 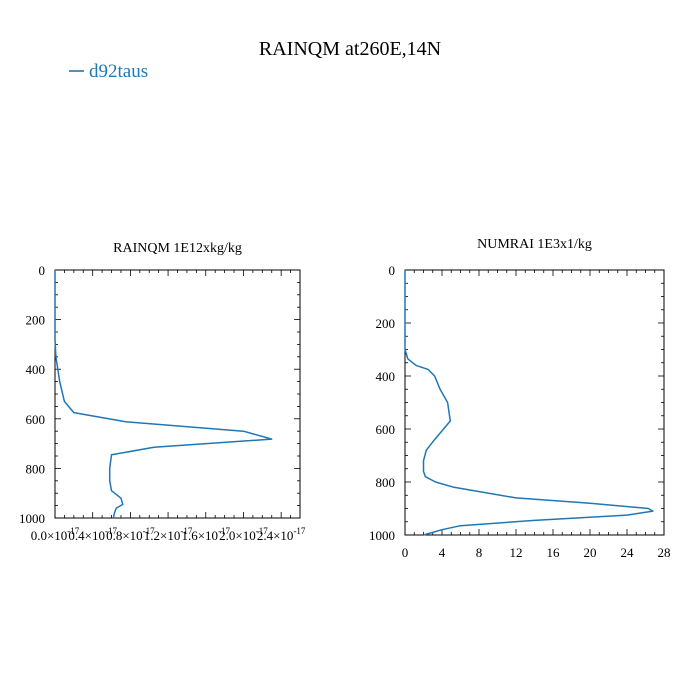 What do you see at coordinates (479, 552) in the screenshot?
I see `x-tick-label: 8` at bounding box center [479, 552].